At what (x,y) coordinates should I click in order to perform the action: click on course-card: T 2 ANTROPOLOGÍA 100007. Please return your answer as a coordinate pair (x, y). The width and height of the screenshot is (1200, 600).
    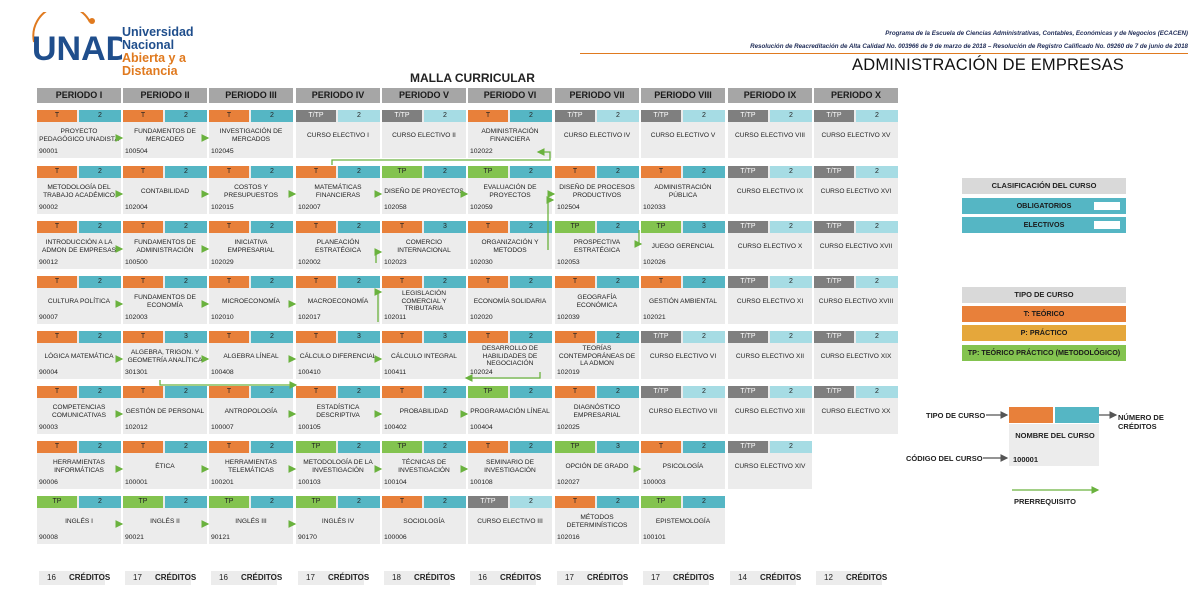
    Looking at the image, I should click on (251, 410).